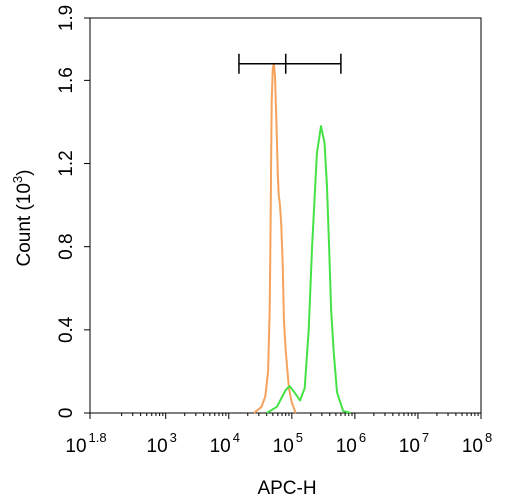 This screenshot has width=528, height=503. I want to click on y-tick-label: 0.8, so click(66, 246).